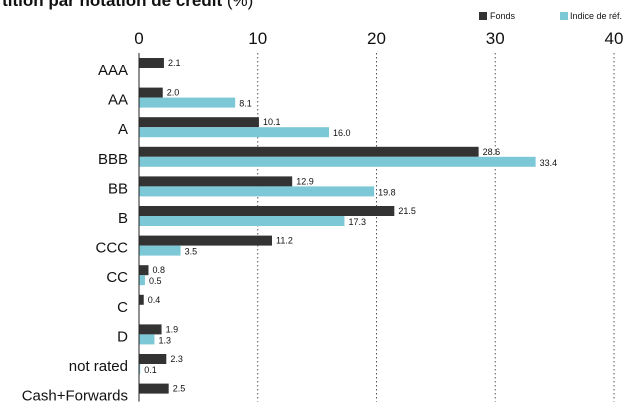 Image resolution: width=635 pixels, height=403 pixels. What do you see at coordinates (172, 329) in the screenshot?
I see `data-label-fonds: 1.9` at bounding box center [172, 329].